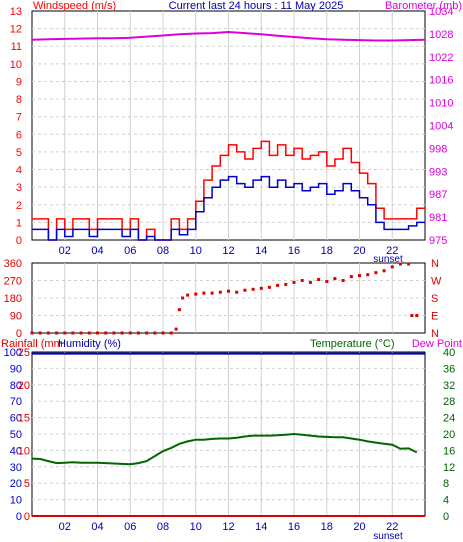  What do you see at coordinates (449, 369) in the screenshot?
I see `temp-right-tick-9: 36` at bounding box center [449, 369].